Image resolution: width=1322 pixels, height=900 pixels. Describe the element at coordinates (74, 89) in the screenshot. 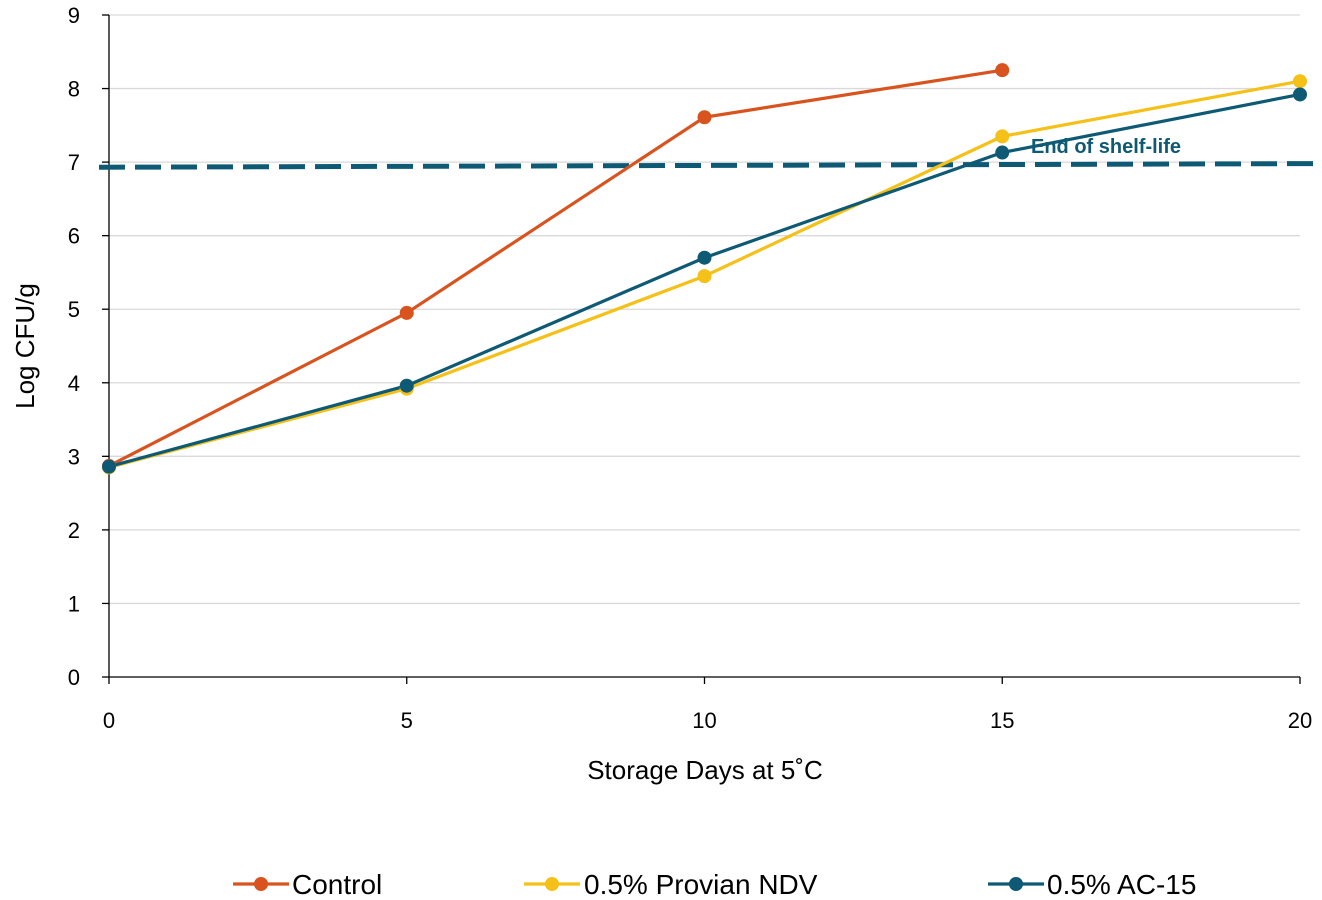

I see `y-tick-label-8: 8` at that location.